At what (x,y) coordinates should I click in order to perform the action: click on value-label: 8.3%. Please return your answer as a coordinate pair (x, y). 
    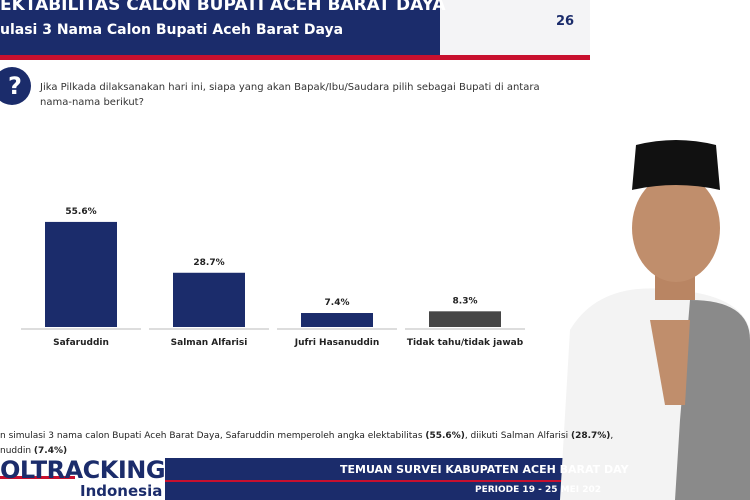
    Looking at the image, I should click on (465, 301).